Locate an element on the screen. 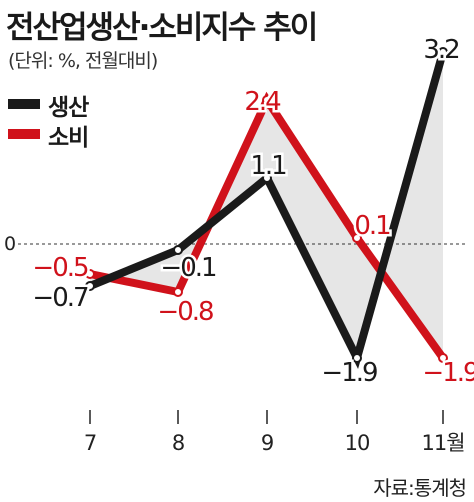  data-label-production: 3.2 is located at coordinates (440, 50).